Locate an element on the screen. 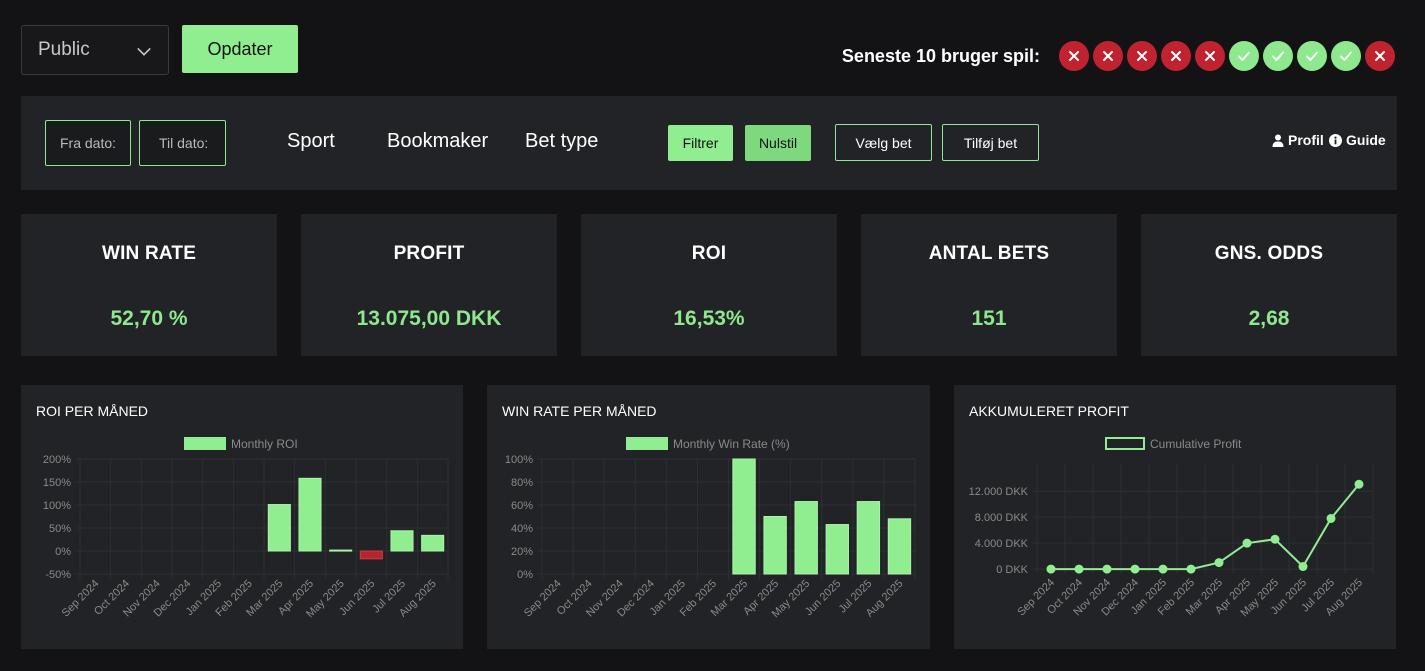  stat-value: 16,53% is located at coordinates (709, 318).